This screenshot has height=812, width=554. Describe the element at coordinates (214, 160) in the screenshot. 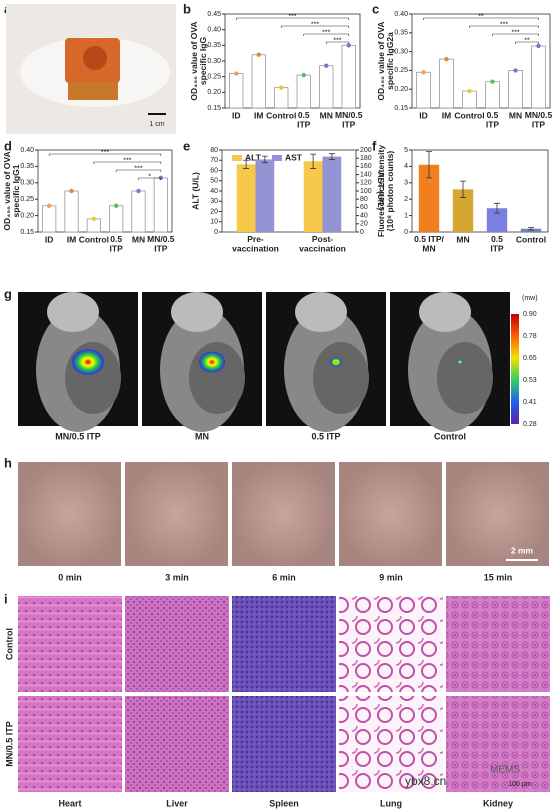

I see `y-tick-label: 70` at that location.